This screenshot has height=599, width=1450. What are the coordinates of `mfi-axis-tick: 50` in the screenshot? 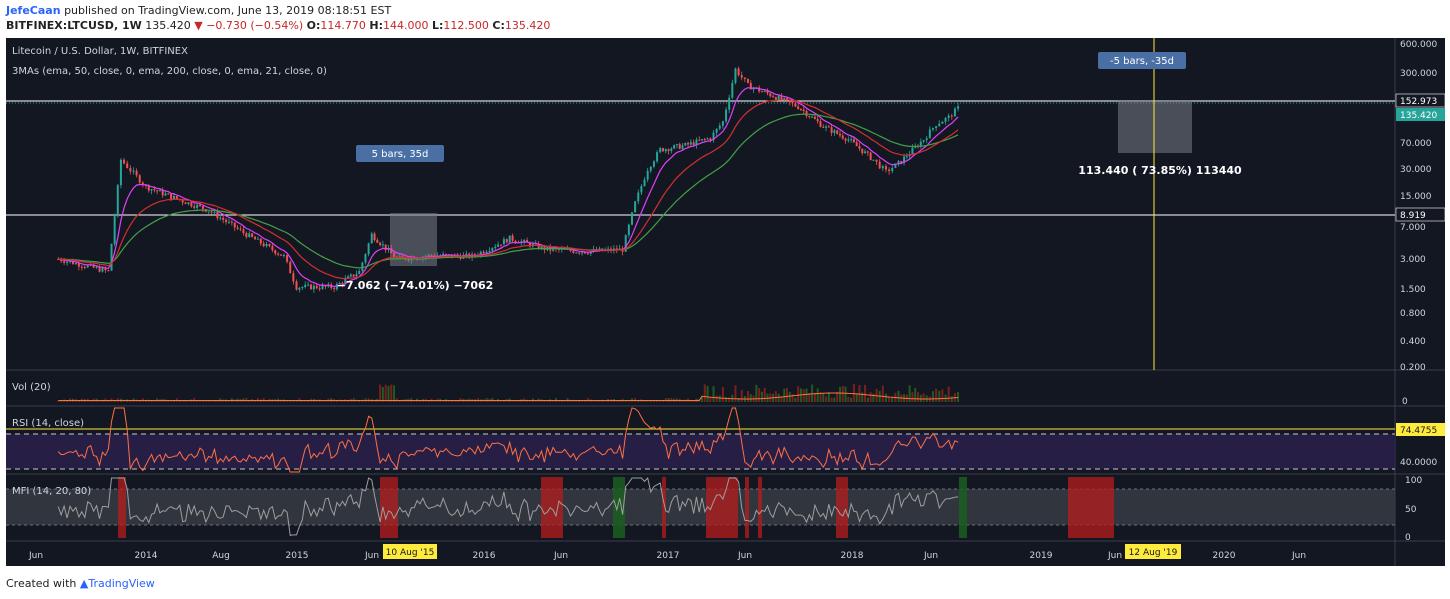 It's located at (1411, 510).